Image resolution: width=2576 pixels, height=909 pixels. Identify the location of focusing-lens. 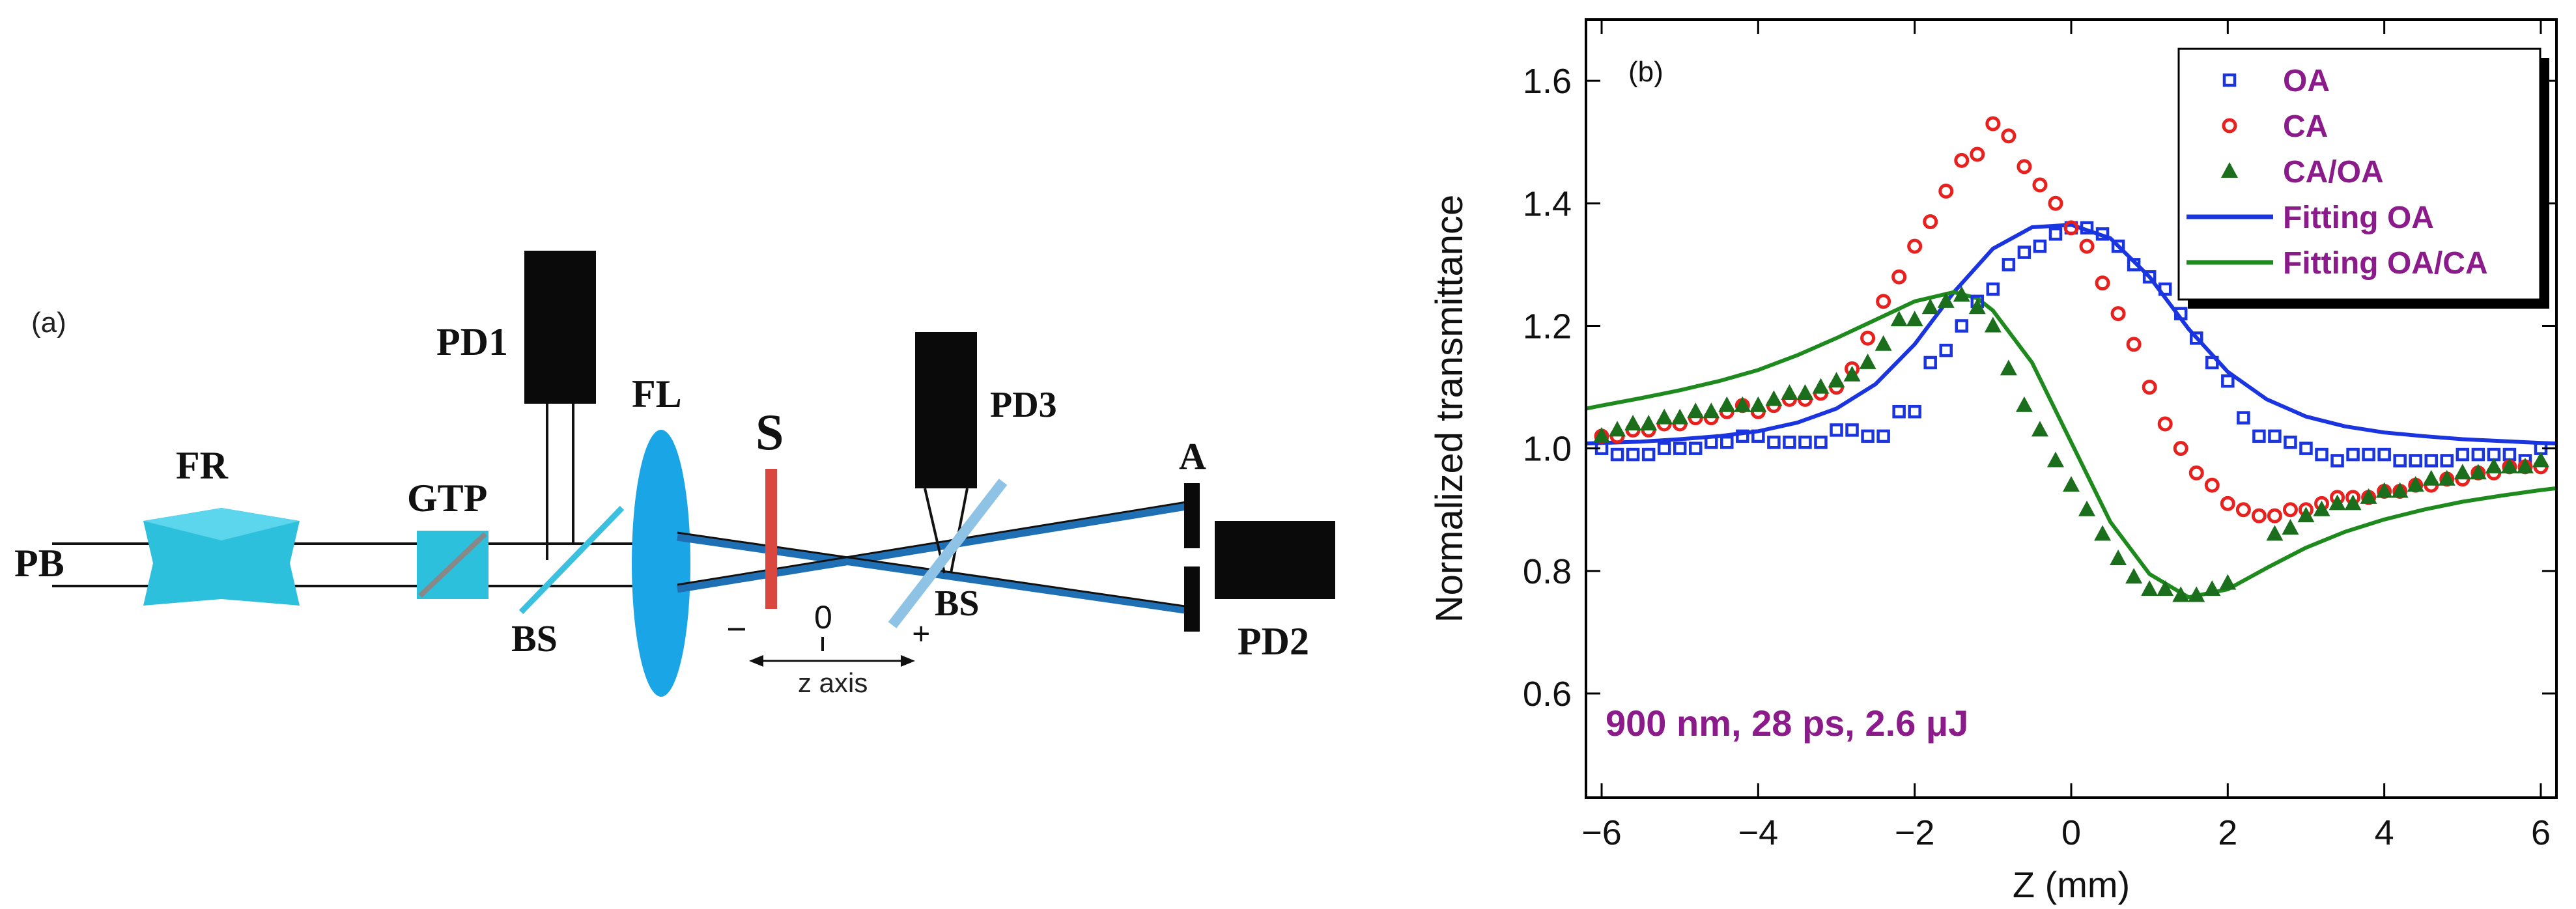
(661, 563).